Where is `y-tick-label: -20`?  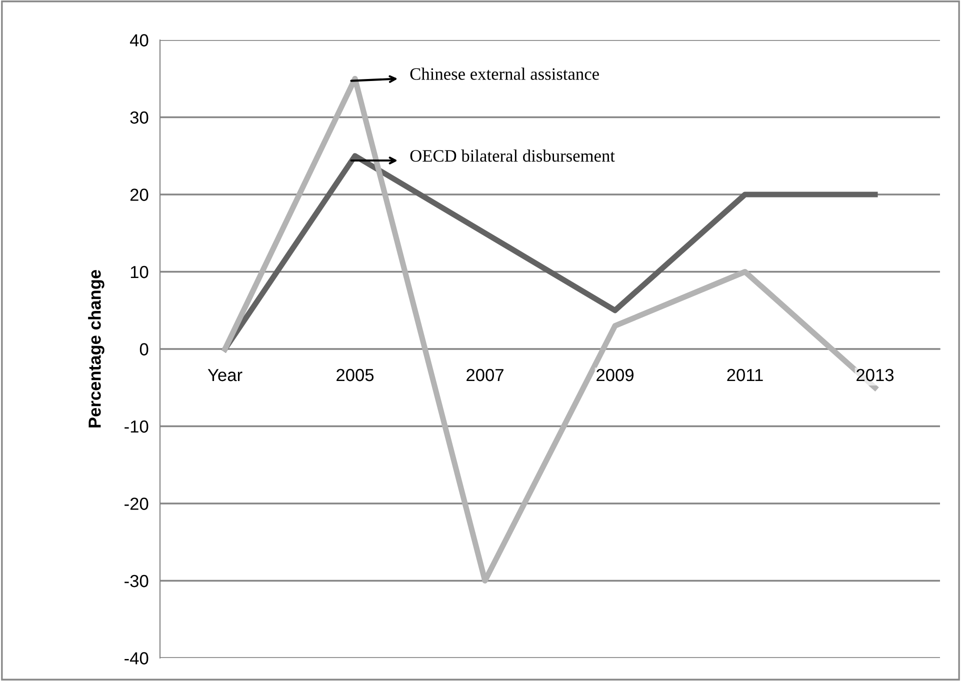 y-tick-label: -20 is located at coordinates (136, 504).